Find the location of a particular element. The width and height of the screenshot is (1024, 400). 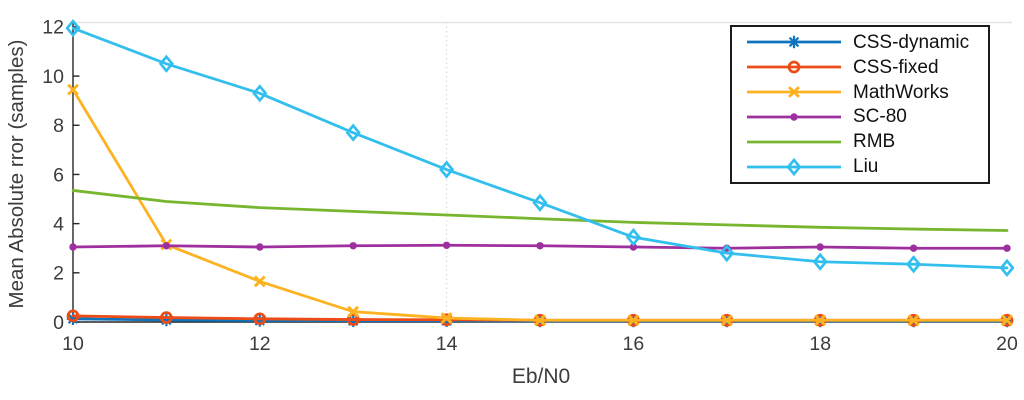

legend-label-liu: Liu is located at coordinates (866, 167).